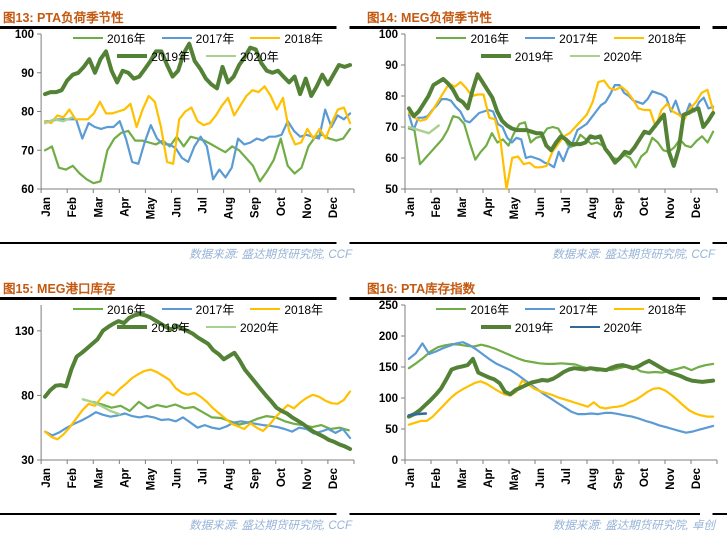 The height and width of the screenshot is (543, 727). Describe the element at coordinates (534, 56) in the screenshot. I see `legend-label: 2019年` at that location.